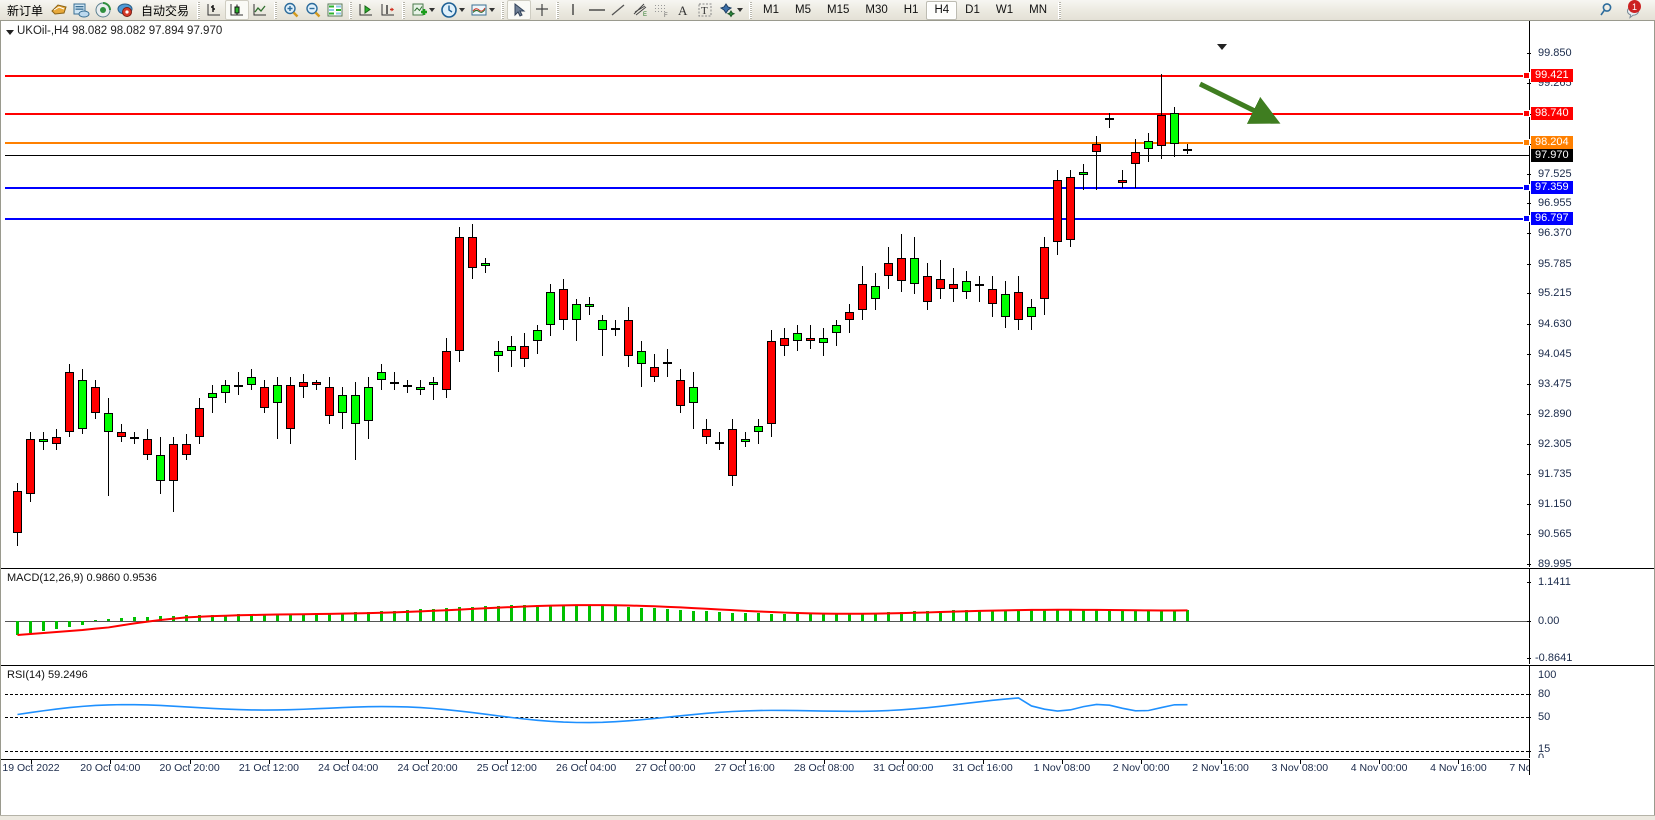  Describe the element at coordinates (313, 10) in the screenshot. I see `zoom-out-icon` at that location.